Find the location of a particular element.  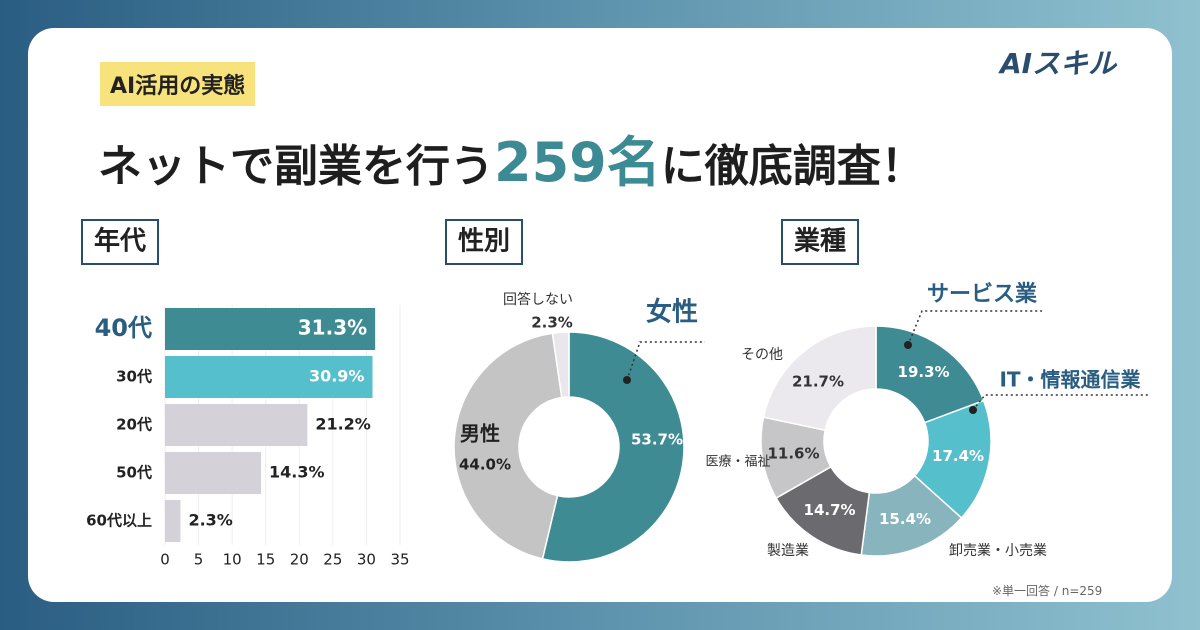

chart-title: 年代 is located at coordinates (120, 241).